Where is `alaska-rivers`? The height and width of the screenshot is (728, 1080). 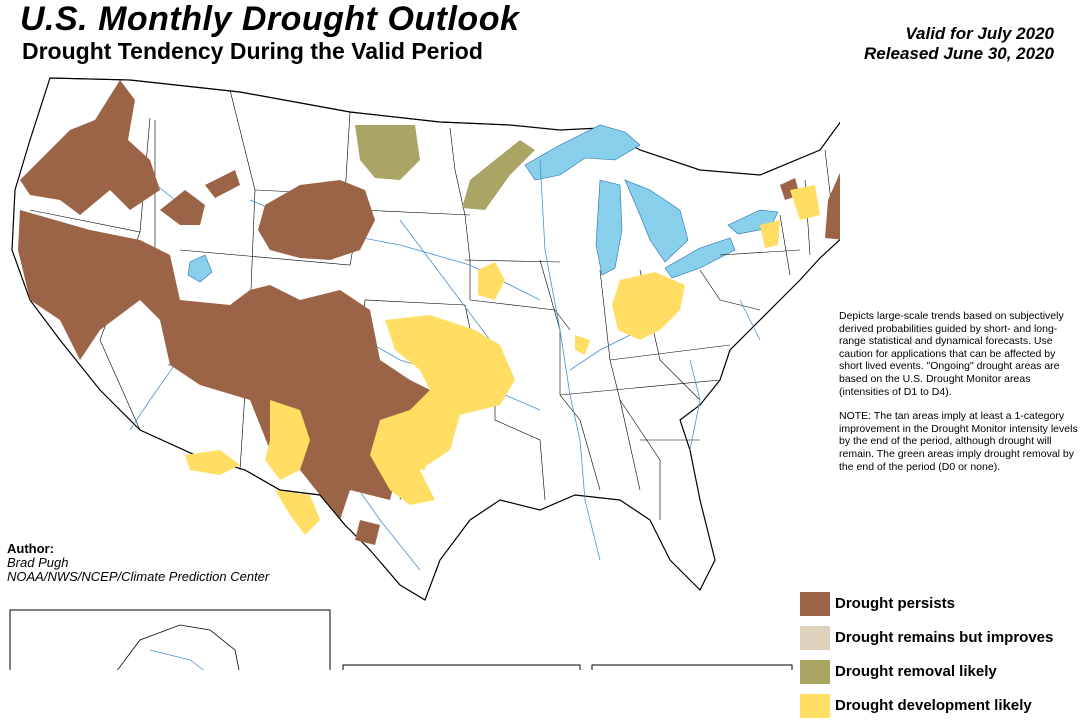 alaska-rivers is located at coordinates (176, 659).